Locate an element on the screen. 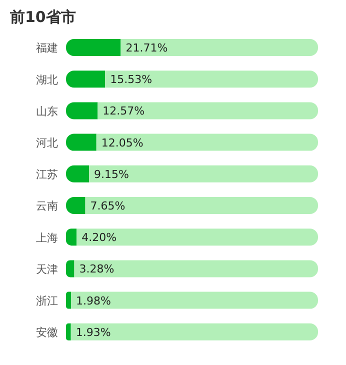 Image resolution: width=346 pixels, height=365 pixels. y-tick-label: 上海 is located at coordinates (47, 237).